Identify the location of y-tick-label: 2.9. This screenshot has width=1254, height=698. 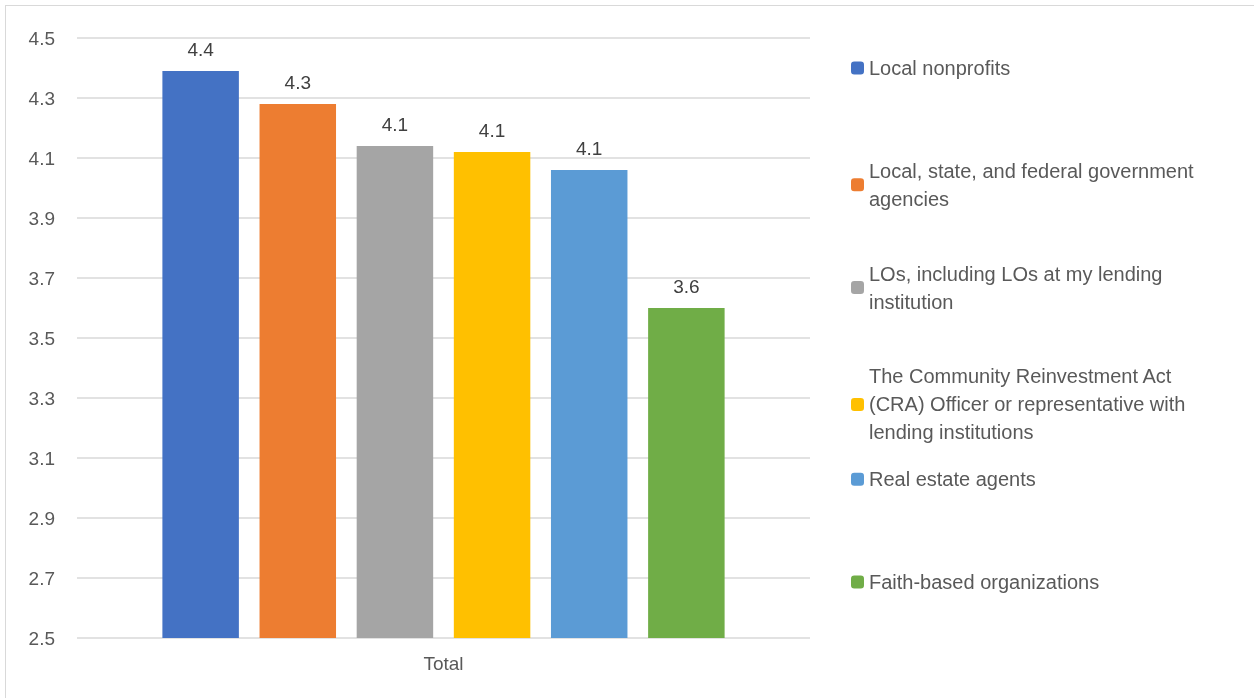
(41, 518).